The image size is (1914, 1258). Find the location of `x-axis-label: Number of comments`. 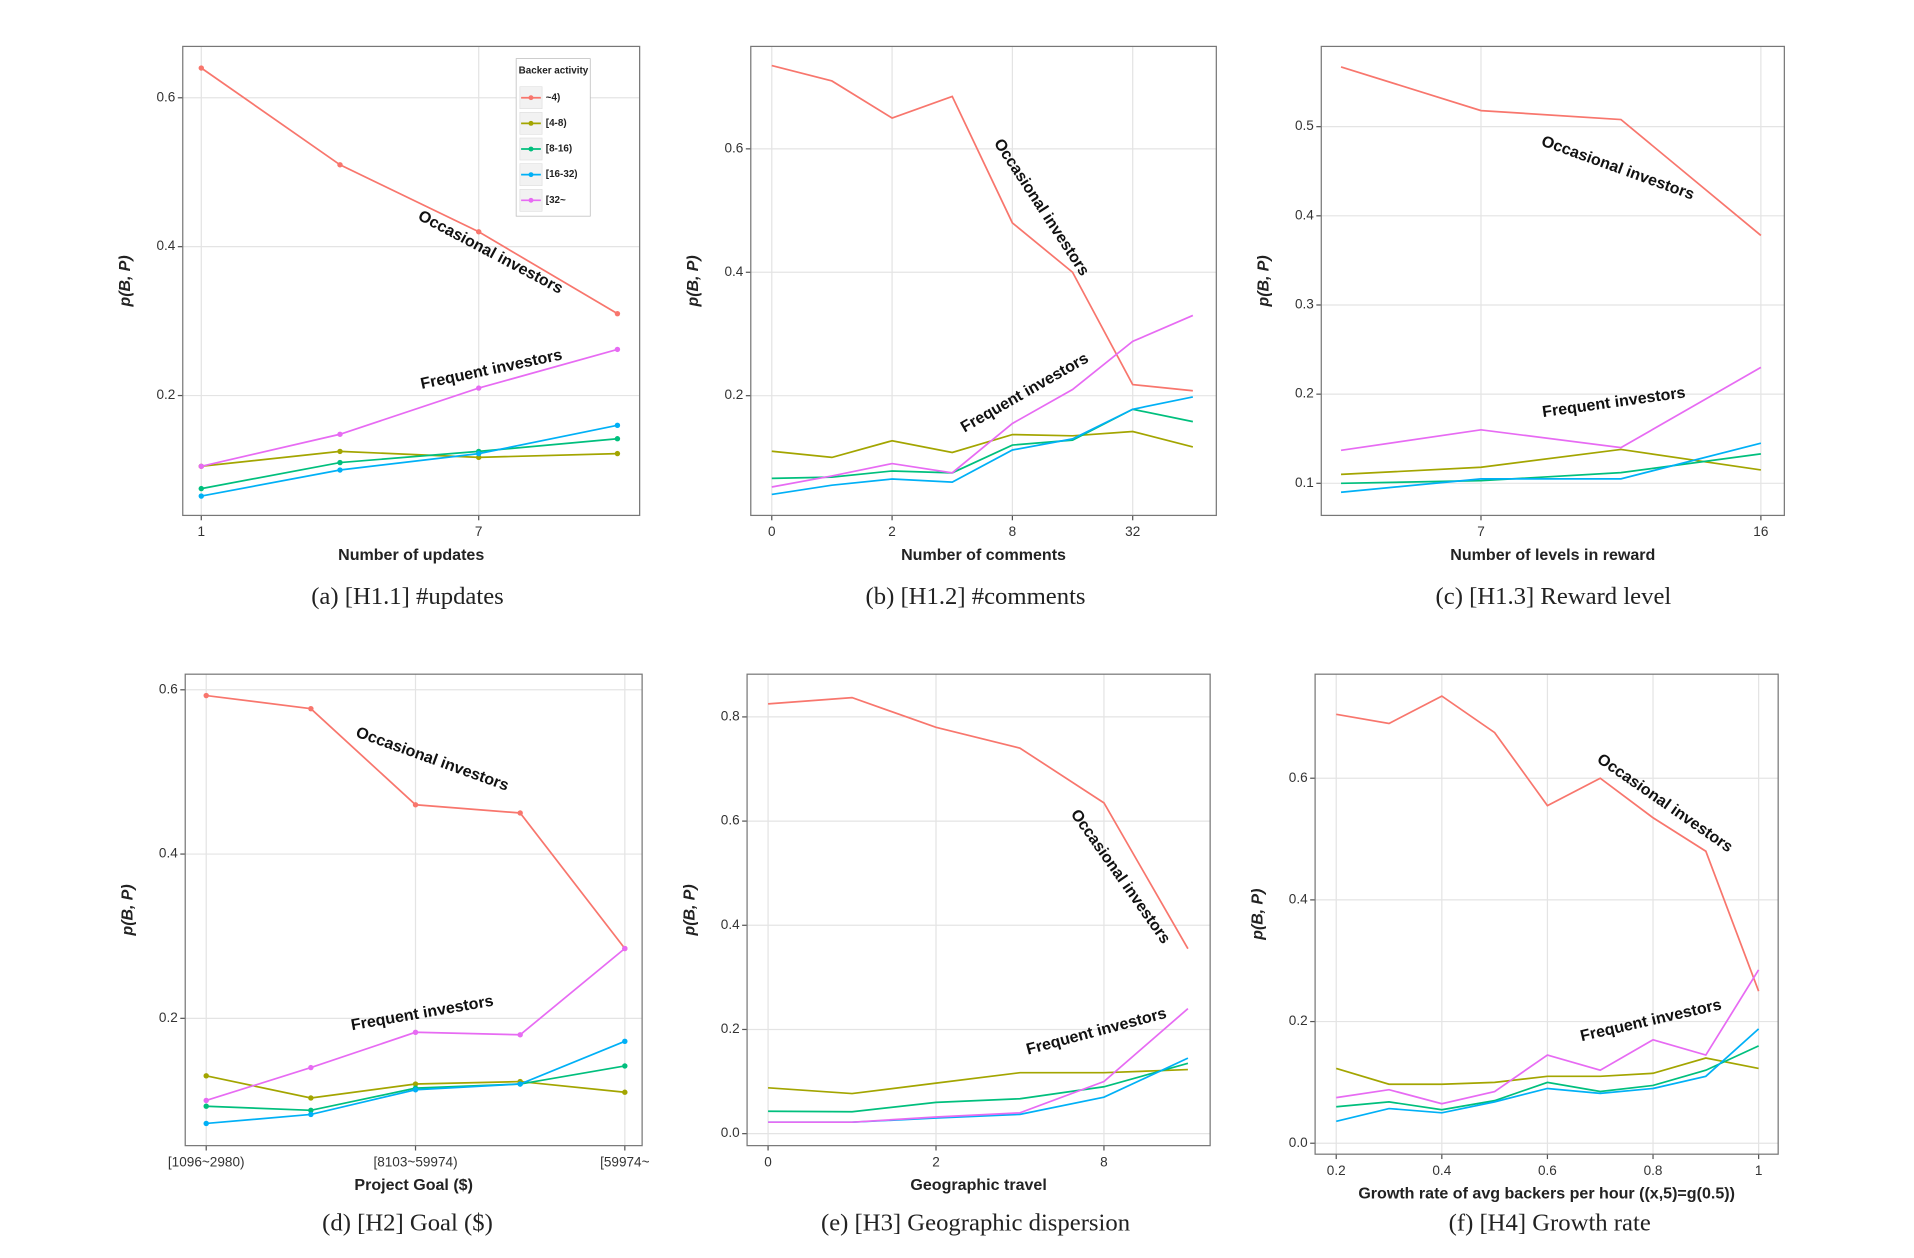

x-axis-label: Number of comments is located at coordinates (983, 555).